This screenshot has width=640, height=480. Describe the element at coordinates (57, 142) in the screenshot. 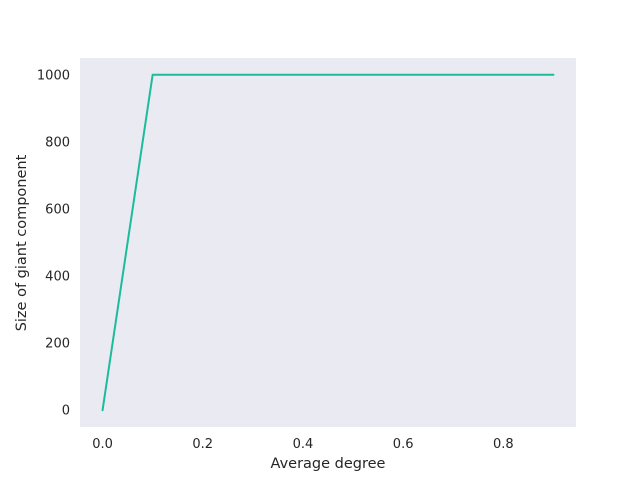

I see `y-tick-label: 800` at that location.